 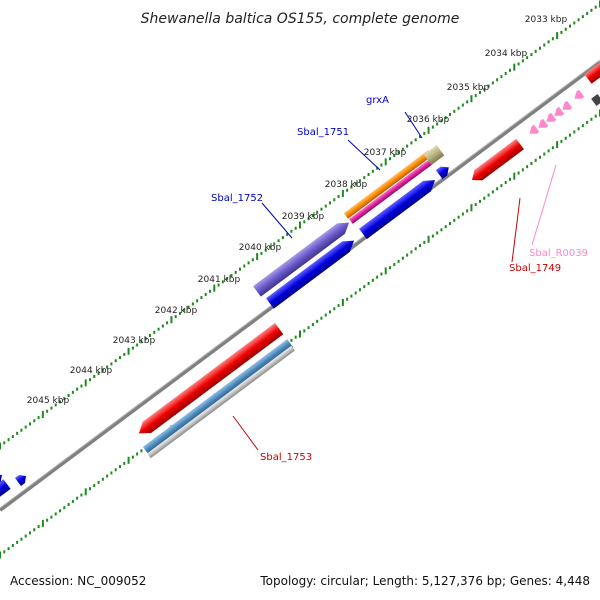 I want to click on gene-sbal-1753-steel, so click(x=218, y=397).